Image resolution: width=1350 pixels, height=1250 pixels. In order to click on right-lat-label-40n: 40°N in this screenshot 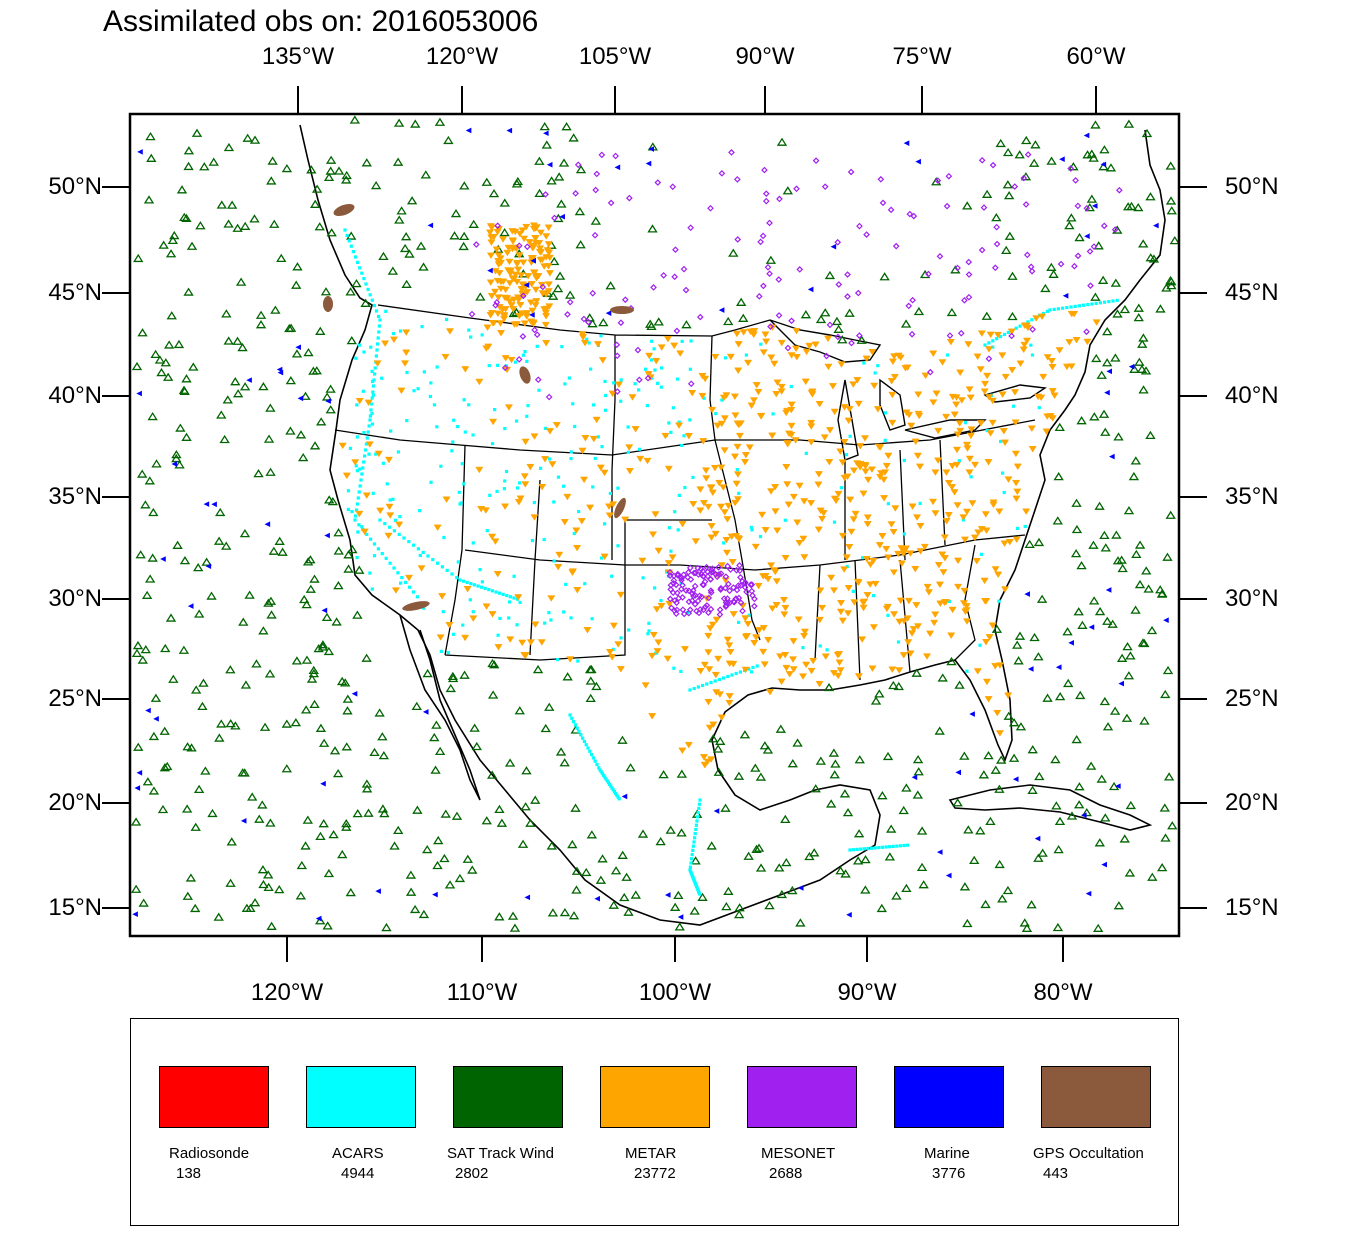, I will do `click(1252, 395)`.